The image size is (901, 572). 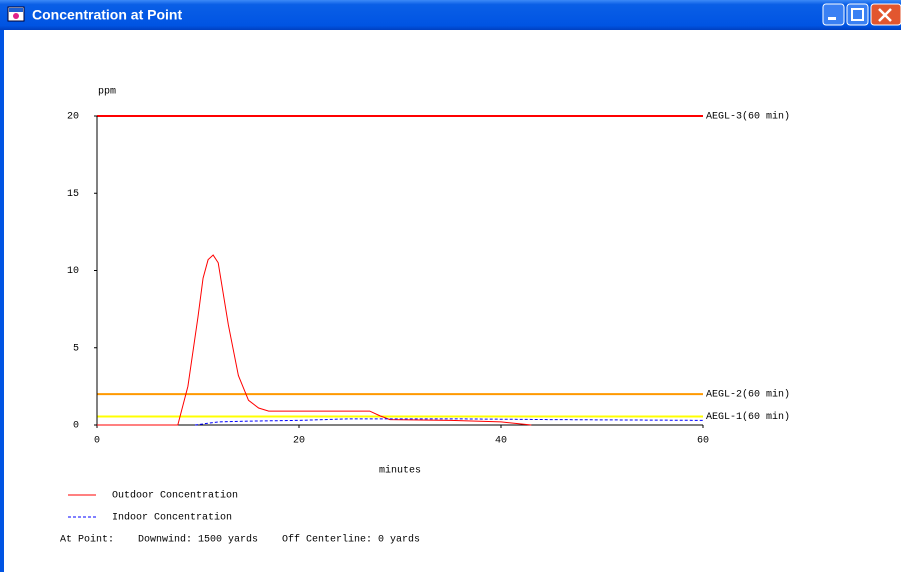 I want to click on reference-label: AEGL-1(60 min), so click(x=748, y=417).